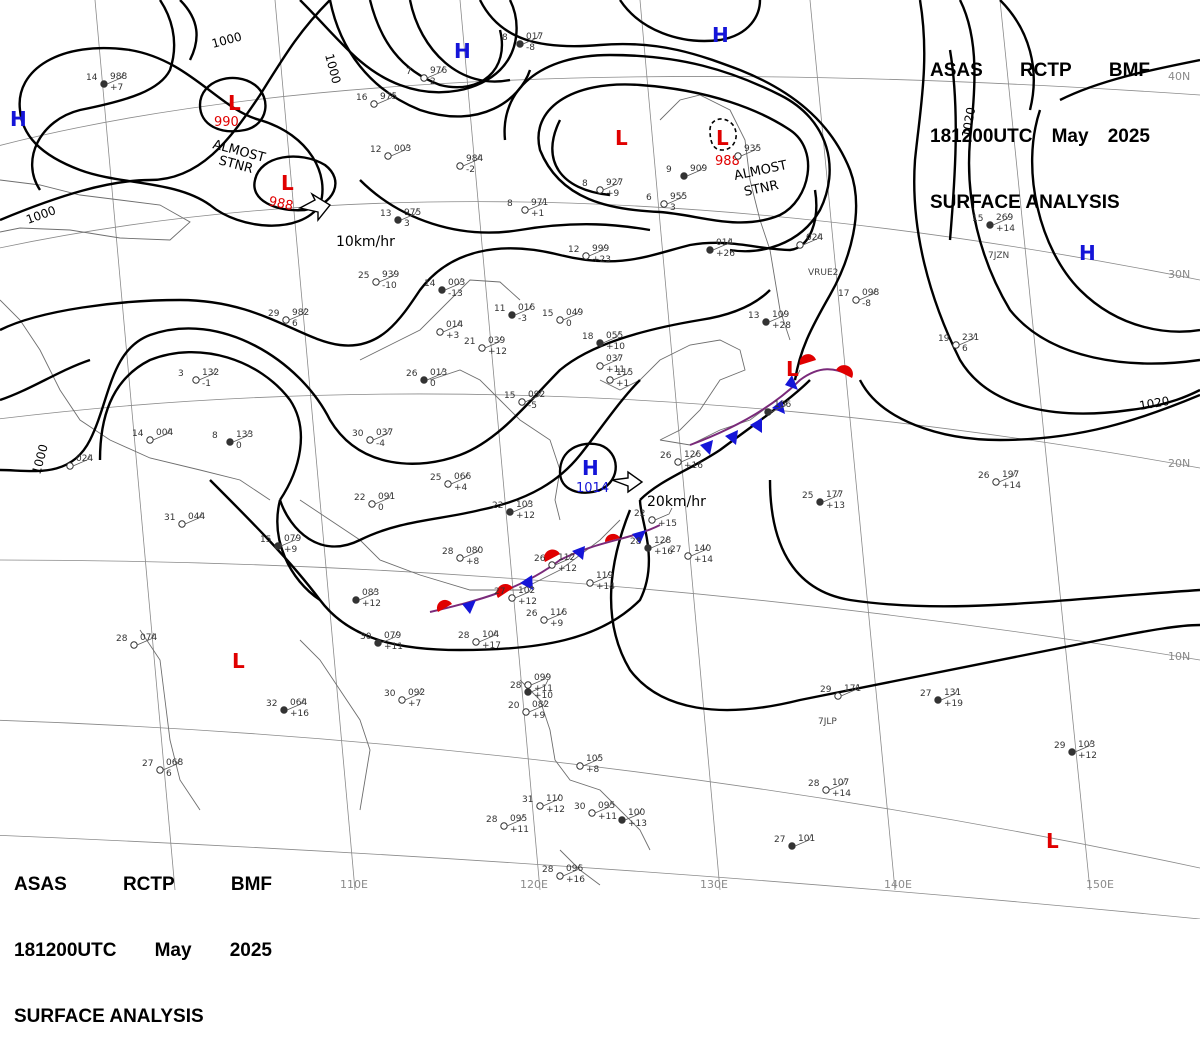 The height and width of the screenshot is (1050, 1200). Describe the element at coordinates (543, 696) in the screenshot. I see `station-pressure-tendency: +10` at that location.